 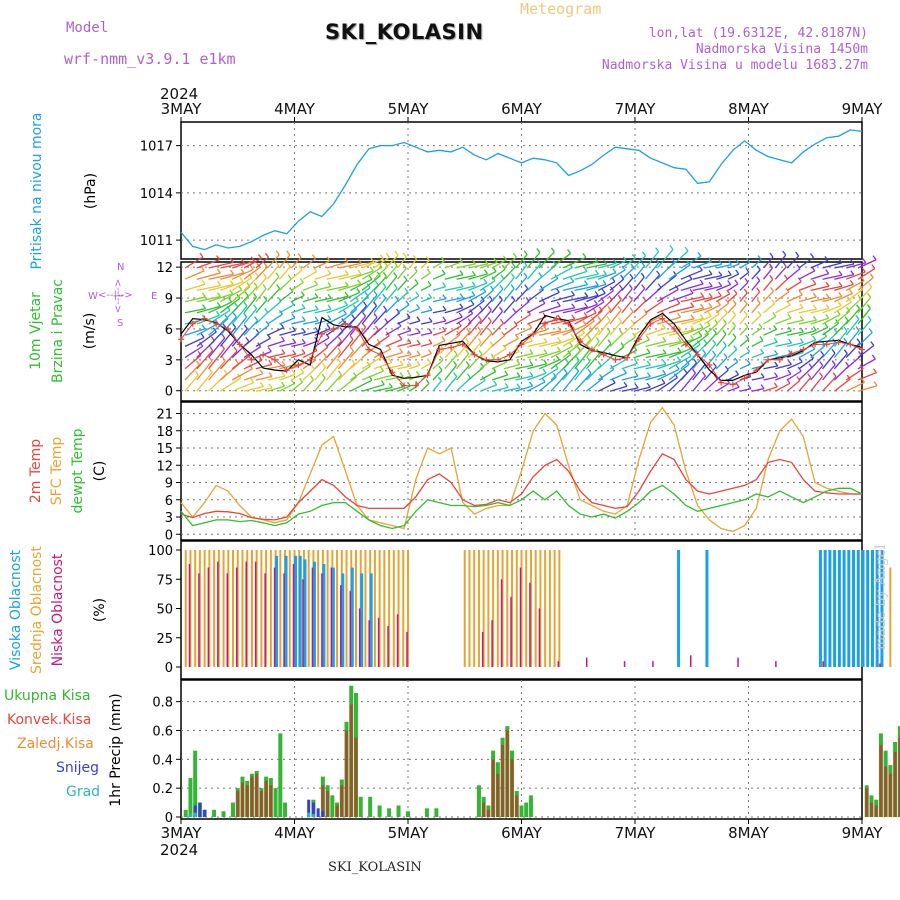 What do you see at coordinates (190, 815) in the screenshot?
I see `precip-graupel-bar` at bounding box center [190, 815].